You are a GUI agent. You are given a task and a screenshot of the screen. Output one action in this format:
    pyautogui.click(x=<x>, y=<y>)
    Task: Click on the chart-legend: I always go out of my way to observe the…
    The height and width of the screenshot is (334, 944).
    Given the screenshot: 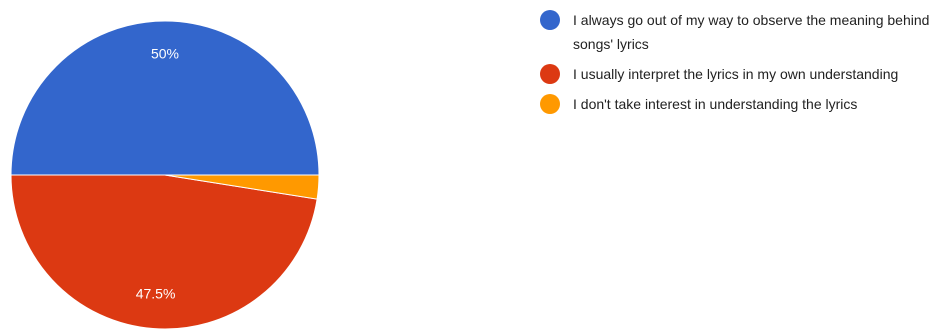 What is the action you would take?
    pyautogui.click(x=740, y=65)
    